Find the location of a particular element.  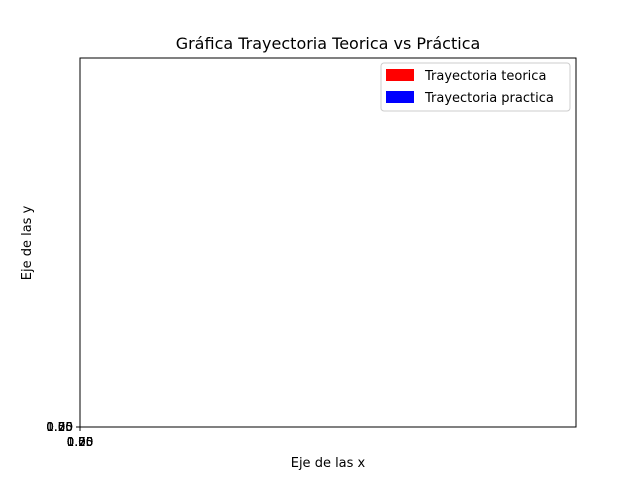

x-tick-label: 0.00 is located at coordinates (80, 442).